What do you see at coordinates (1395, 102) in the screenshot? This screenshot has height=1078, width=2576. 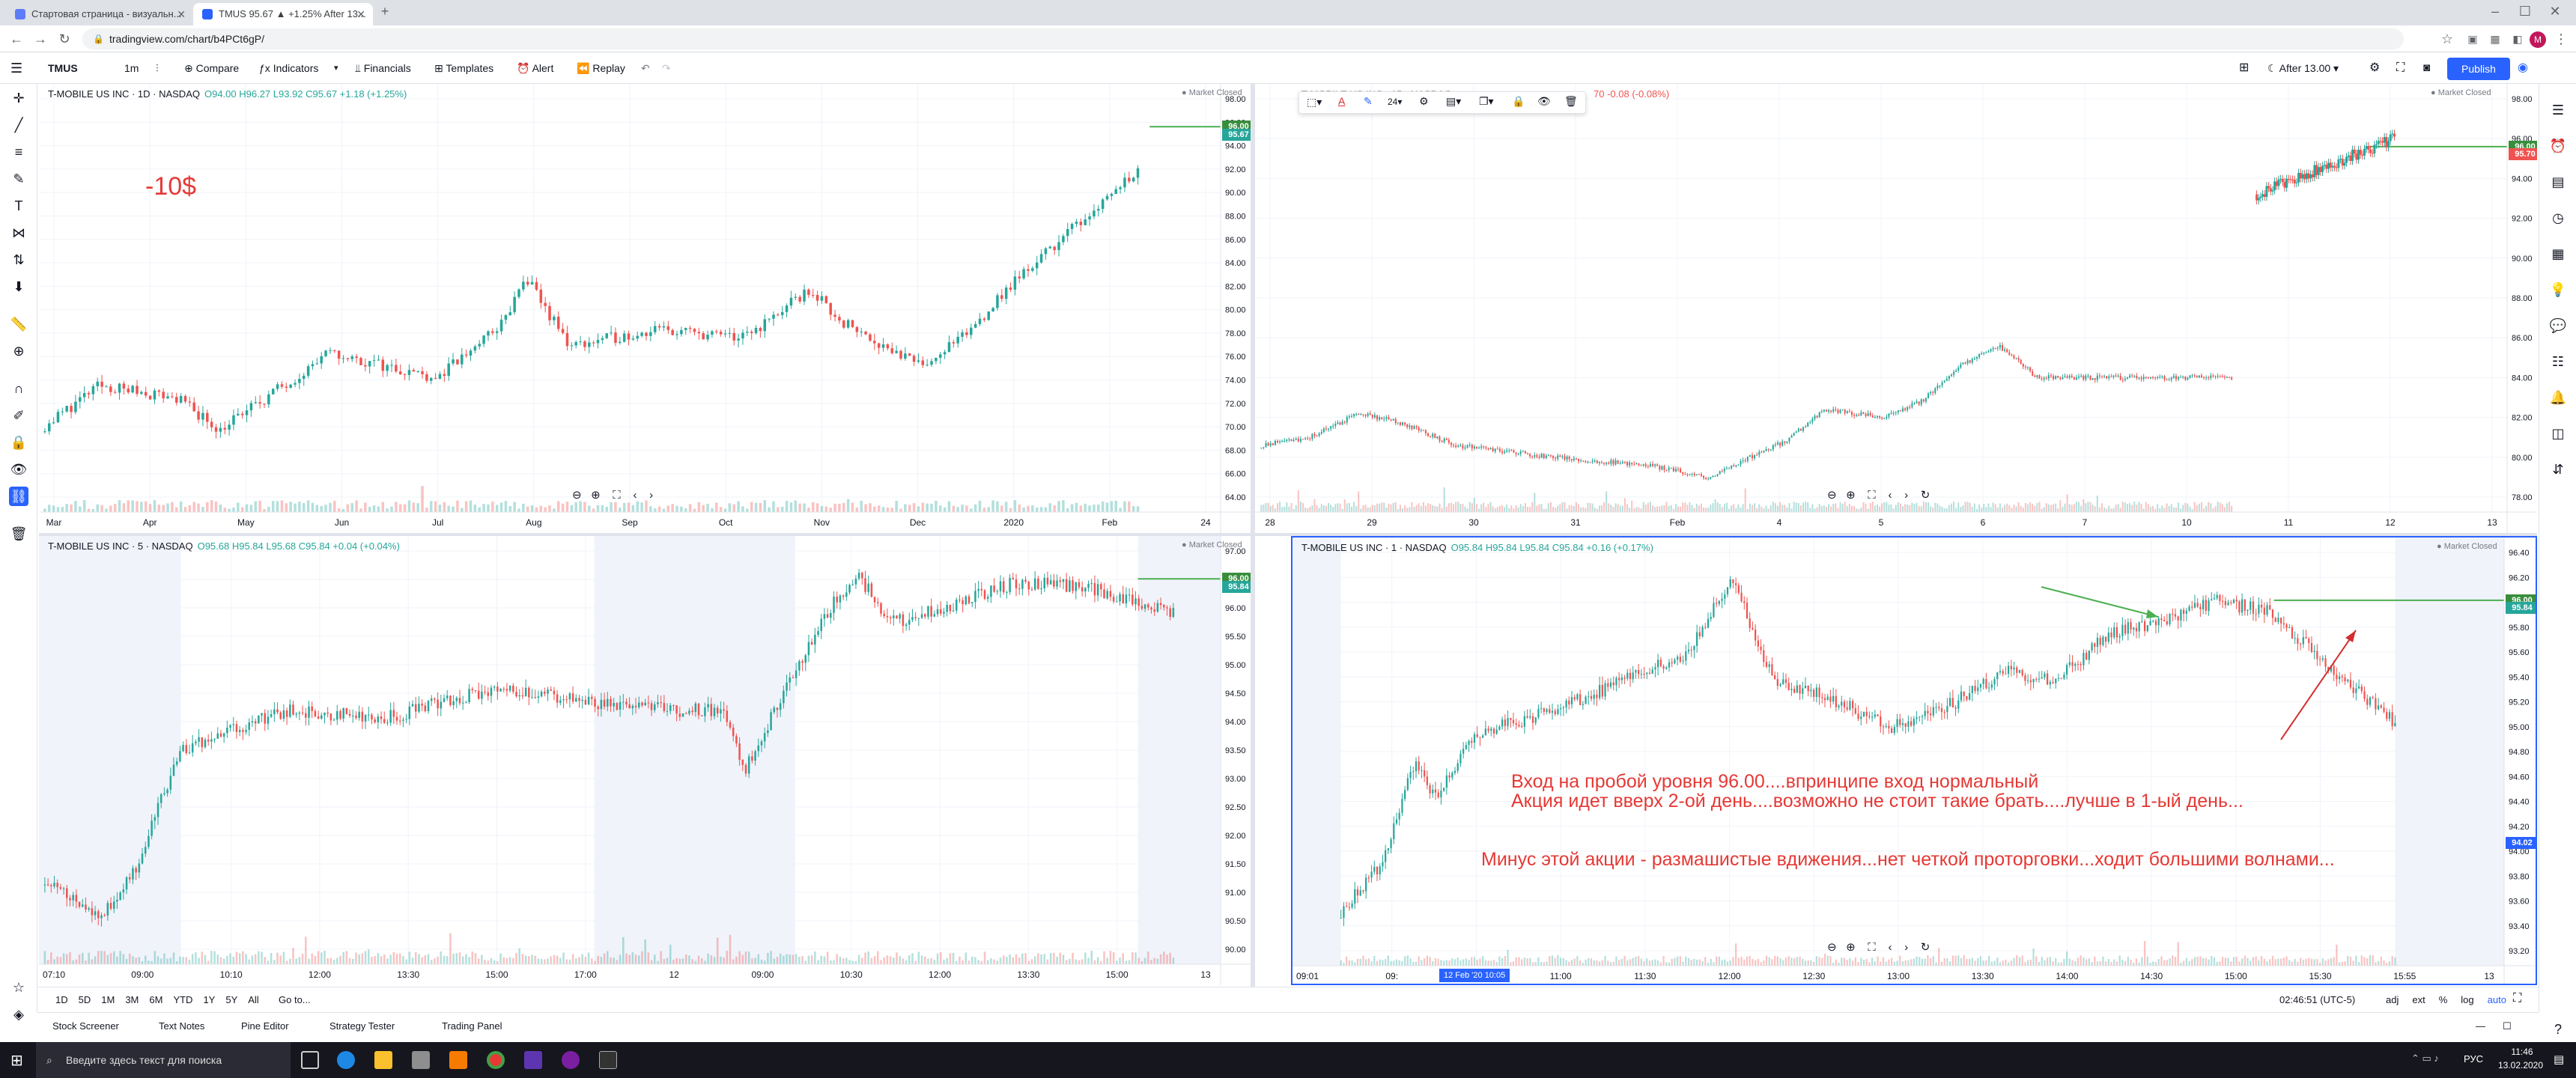 I see `font-size-select: 24▾` at bounding box center [1395, 102].